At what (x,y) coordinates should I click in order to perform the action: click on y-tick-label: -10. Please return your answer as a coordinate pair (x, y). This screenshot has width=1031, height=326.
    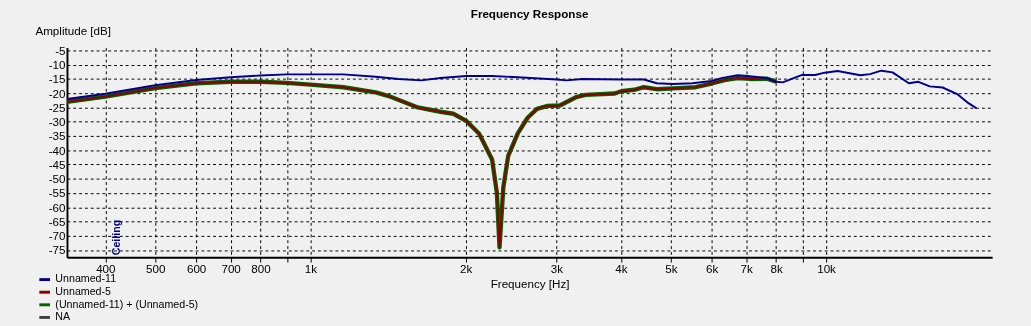
    Looking at the image, I should click on (57, 65).